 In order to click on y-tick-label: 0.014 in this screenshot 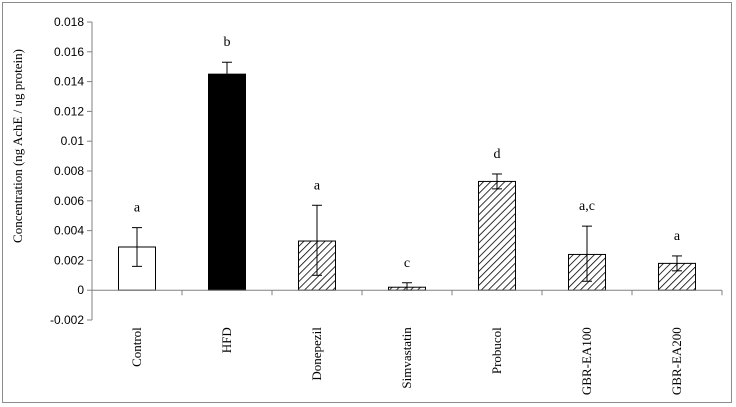, I will do `click(69, 82)`.